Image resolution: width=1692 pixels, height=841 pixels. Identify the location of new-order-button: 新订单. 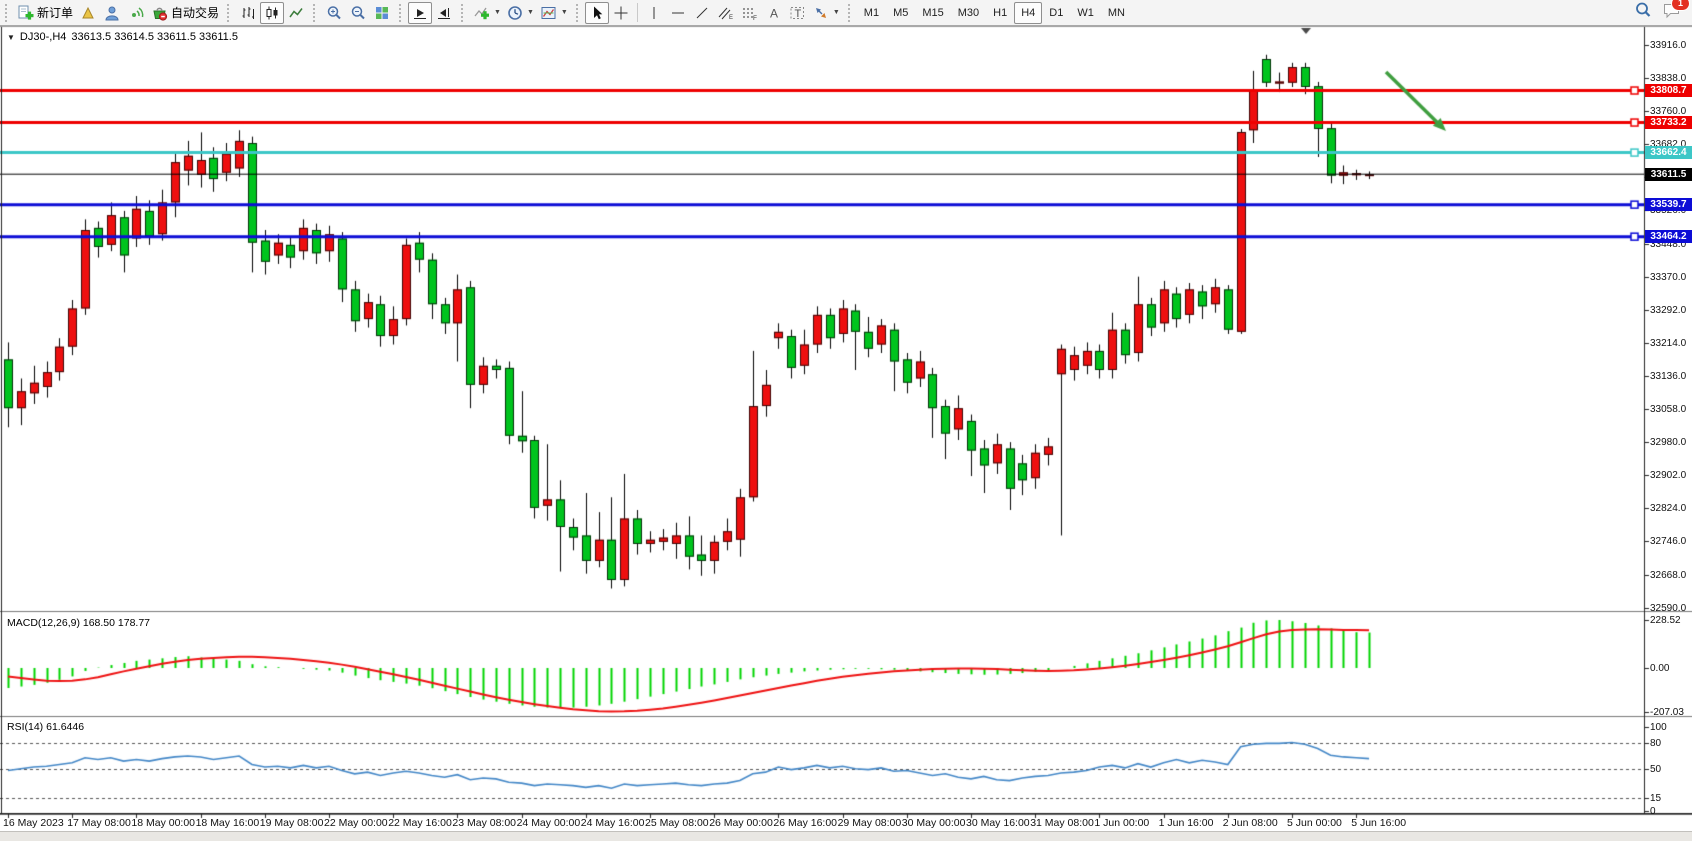
(45, 13).